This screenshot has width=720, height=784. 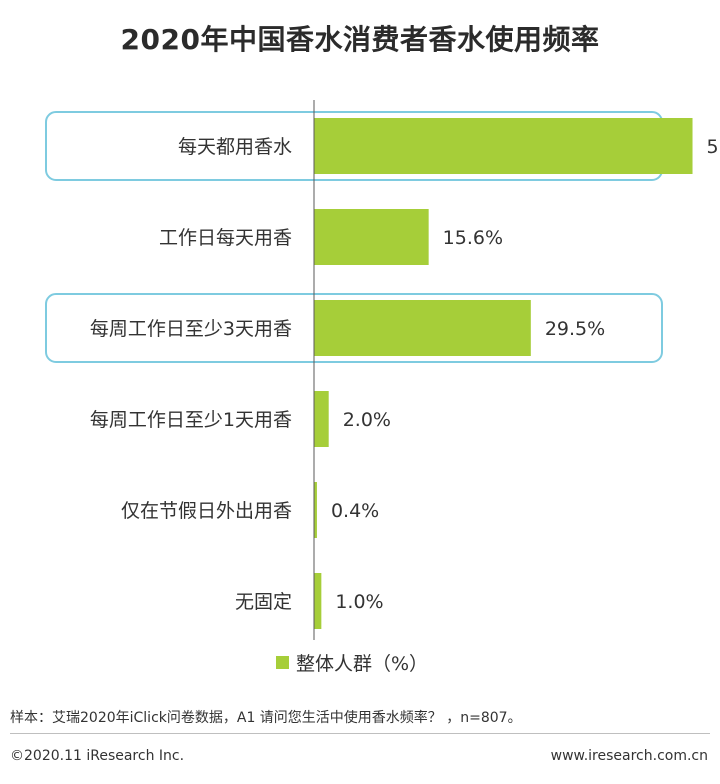 I want to click on category-label: 每周工作日至少1天用香, so click(x=191, y=420).